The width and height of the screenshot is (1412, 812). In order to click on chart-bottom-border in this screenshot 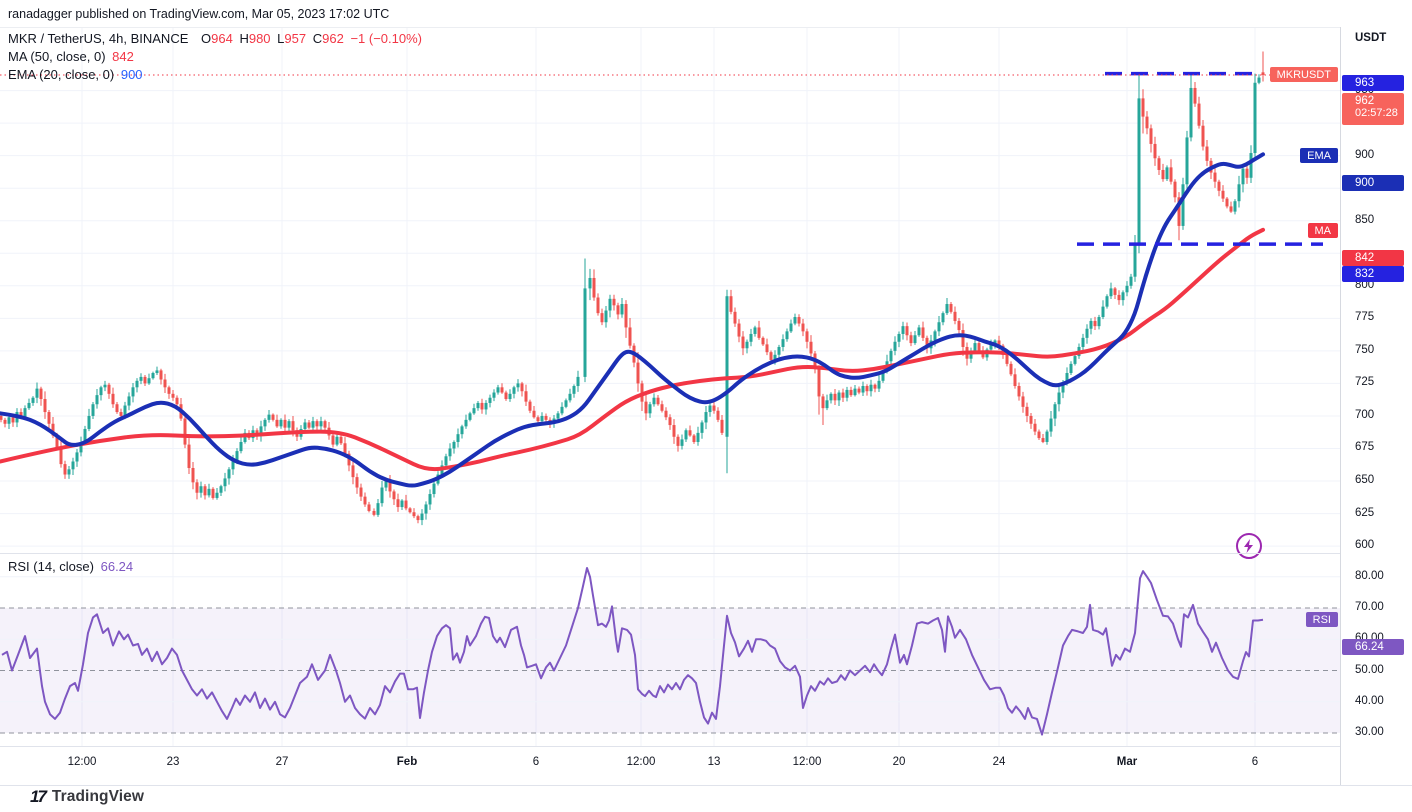, I will do `click(706, 785)`.